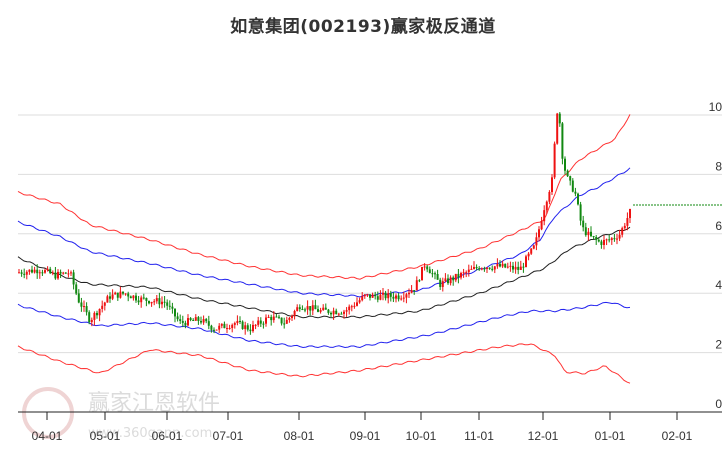 The height and width of the screenshot is (450, 726). What do you see at coordinates (677, 436) in the screenshot?
I see `x-tick-label: 02-01` at bounding box center [677, 436].